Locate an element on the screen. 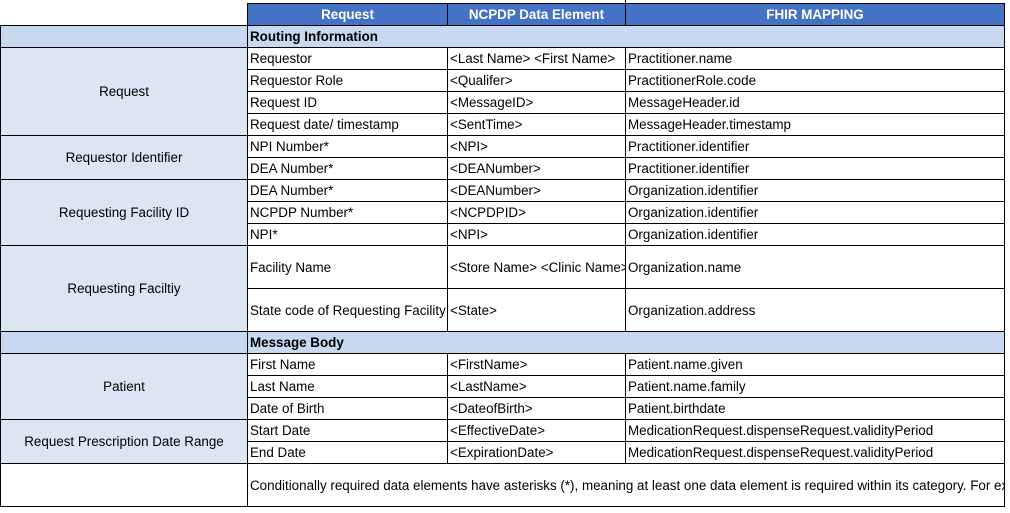 The image size is (1010, 513). ncpdp-cell: <EffectiveDate> is located at coordinates (536, 430).